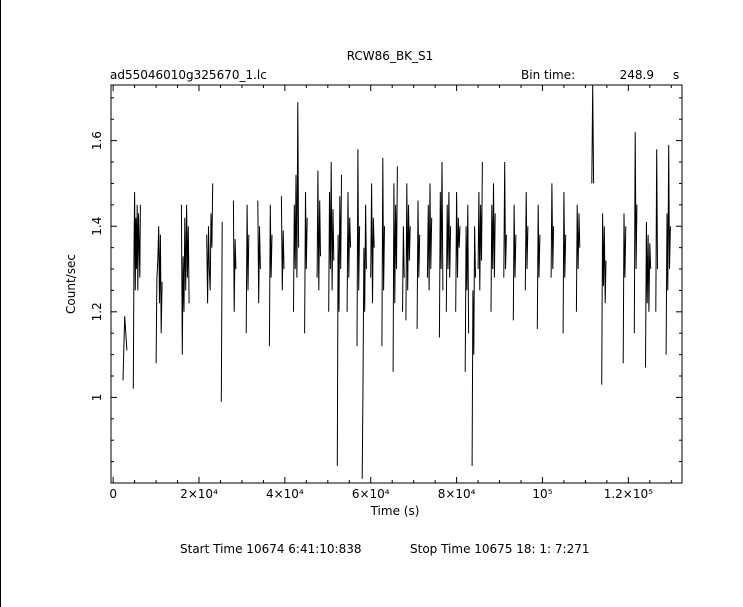 The width and height of the screenshot is (743, 607). Describe the element at coordinates (113, 494) in the screenshot. I see `x-tick-label-0: 0` at that location.